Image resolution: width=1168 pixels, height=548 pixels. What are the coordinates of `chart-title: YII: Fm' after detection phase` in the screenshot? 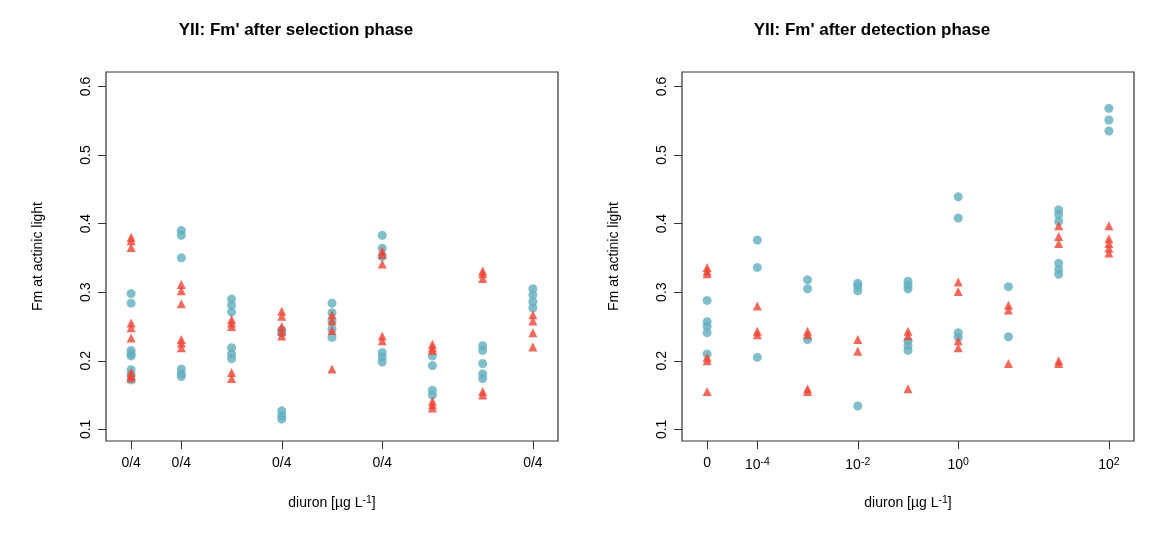 It's located at (872, 29).